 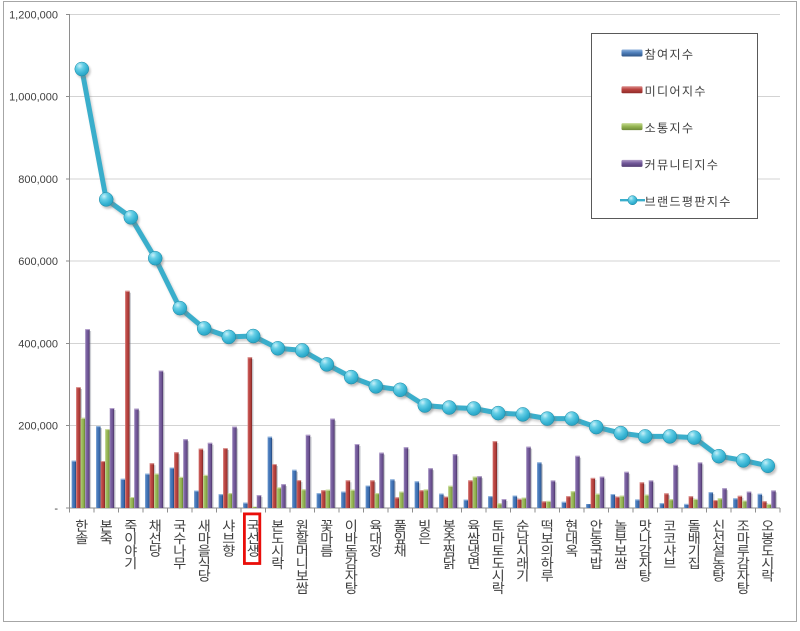 What do you see at coordinates (33, 15) in the screenshot?
I see `svg-text: 1,200,000` at bounding box center [33, 15].